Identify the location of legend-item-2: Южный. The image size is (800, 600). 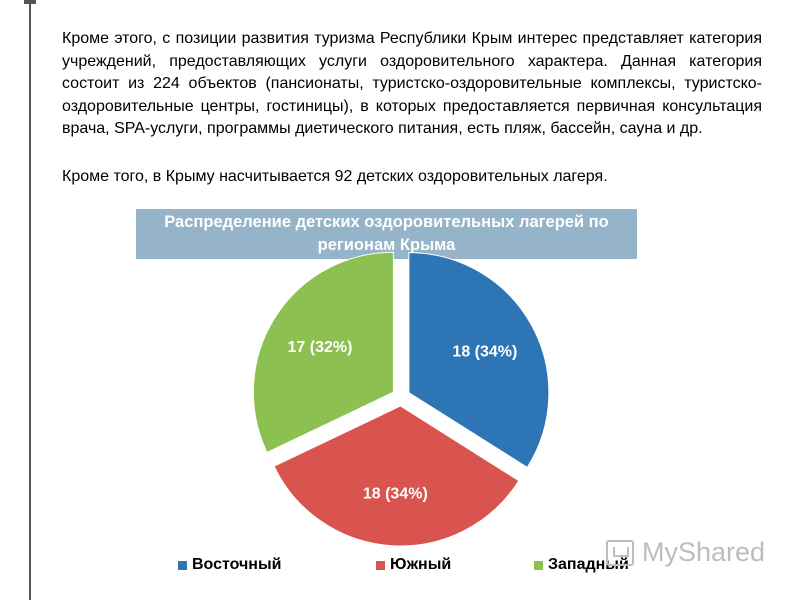
(413, 565).